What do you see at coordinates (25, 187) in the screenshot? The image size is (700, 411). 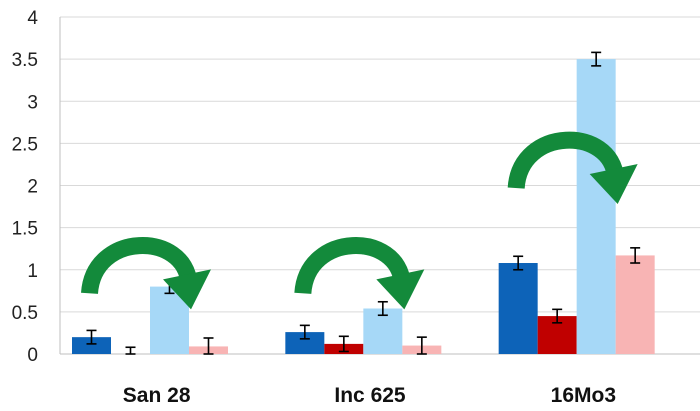 I see `y-axis-tick-labels: 0 0.5 1 1.5 2 2.5 3 3.5 4` at bounding box center [25, 187].